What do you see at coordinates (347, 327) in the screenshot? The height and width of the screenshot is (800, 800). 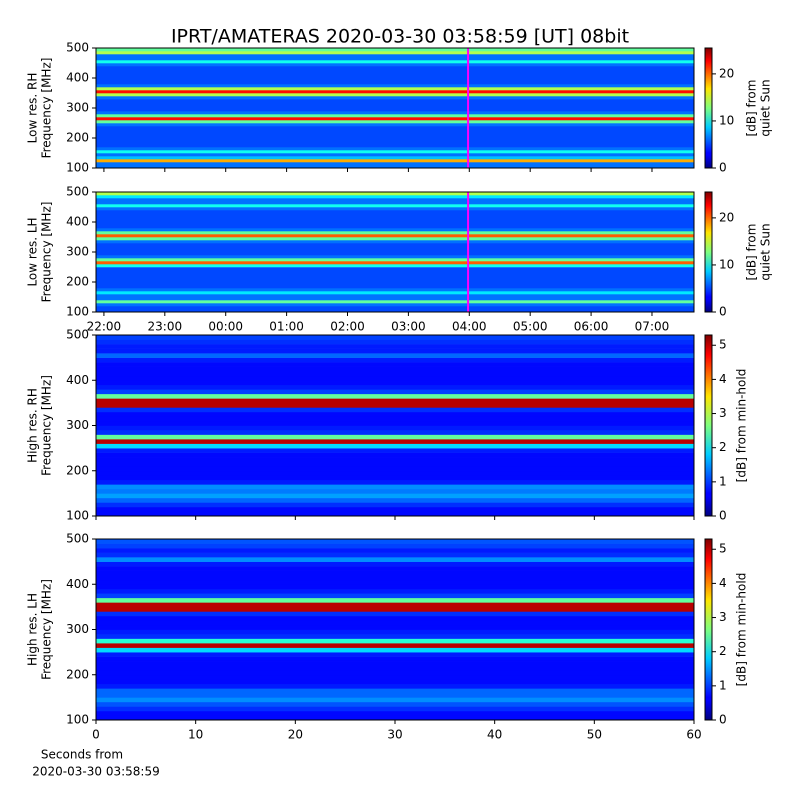 I see `x-tick-label: 02:00` at bounding box center [347, 327].